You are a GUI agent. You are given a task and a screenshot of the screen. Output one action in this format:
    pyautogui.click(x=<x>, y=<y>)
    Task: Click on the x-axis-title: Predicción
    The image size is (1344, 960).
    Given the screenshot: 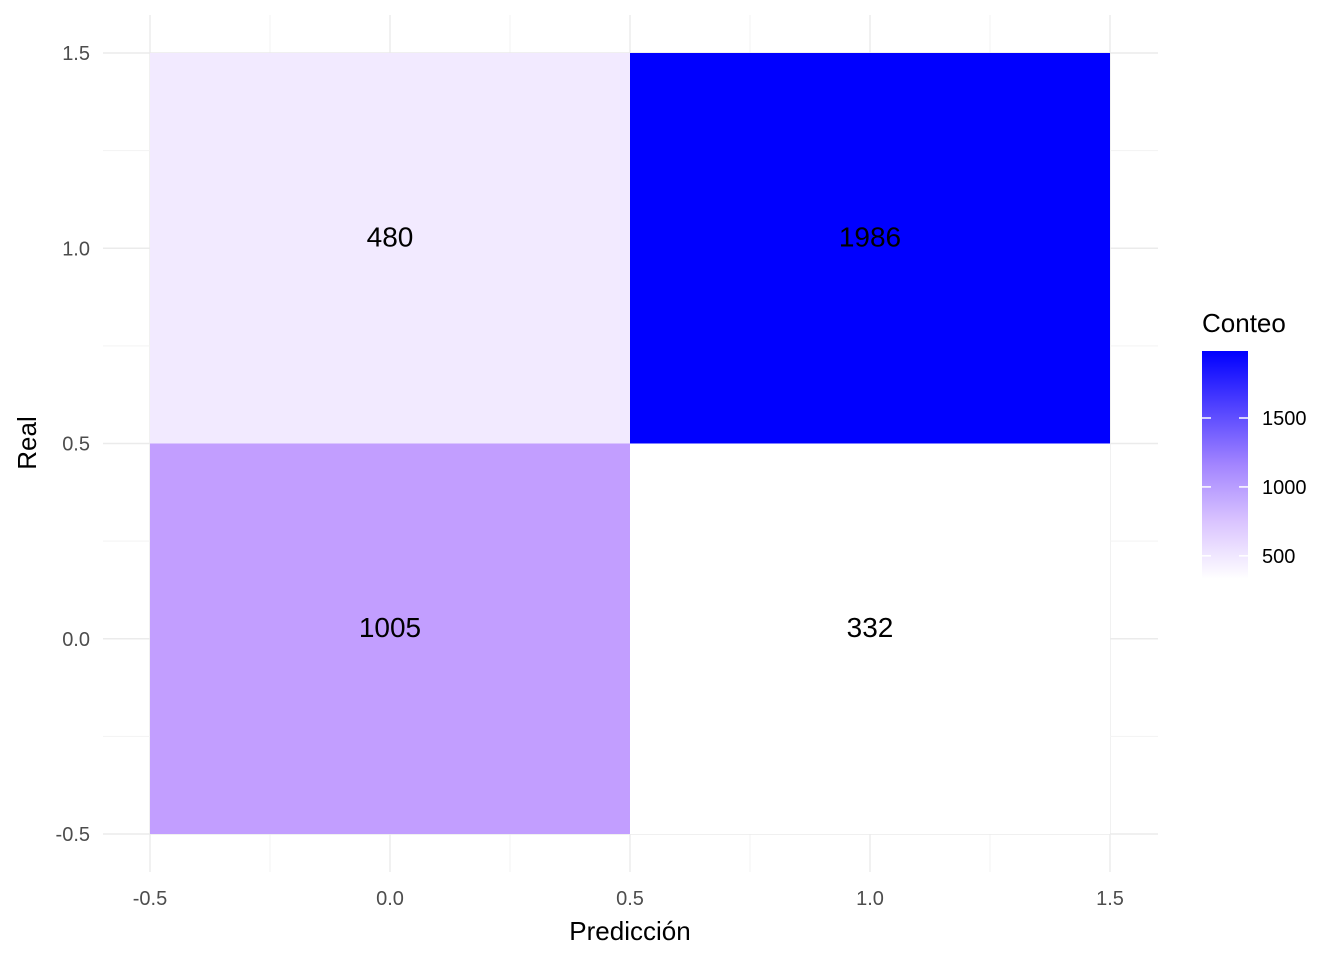 What is the action you would take?
    pyautogui.click(x=629, y=931)
    